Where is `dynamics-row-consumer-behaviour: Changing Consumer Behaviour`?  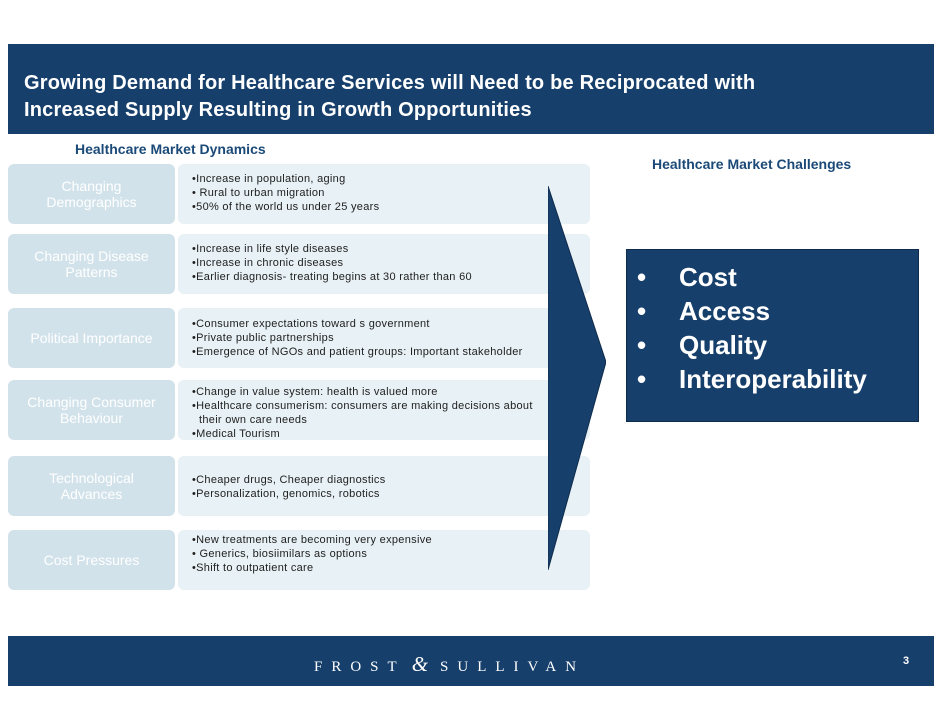 dynamics-row-consumer-behaviour: Changing Consumer Behaviour is located at coordinates (299, 410).